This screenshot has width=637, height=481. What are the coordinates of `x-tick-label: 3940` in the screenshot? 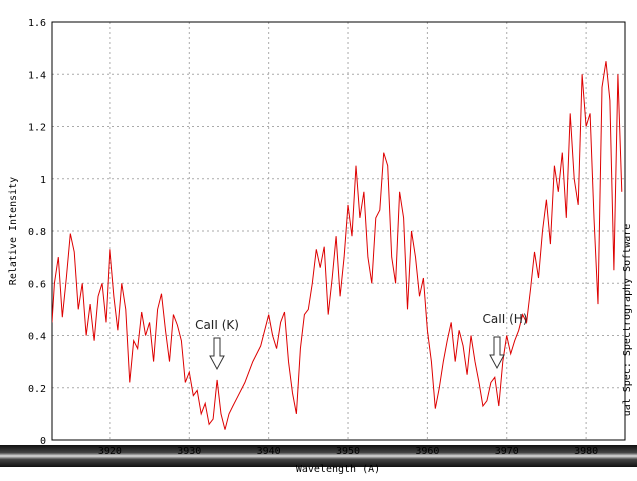 It's located at (269, 451).